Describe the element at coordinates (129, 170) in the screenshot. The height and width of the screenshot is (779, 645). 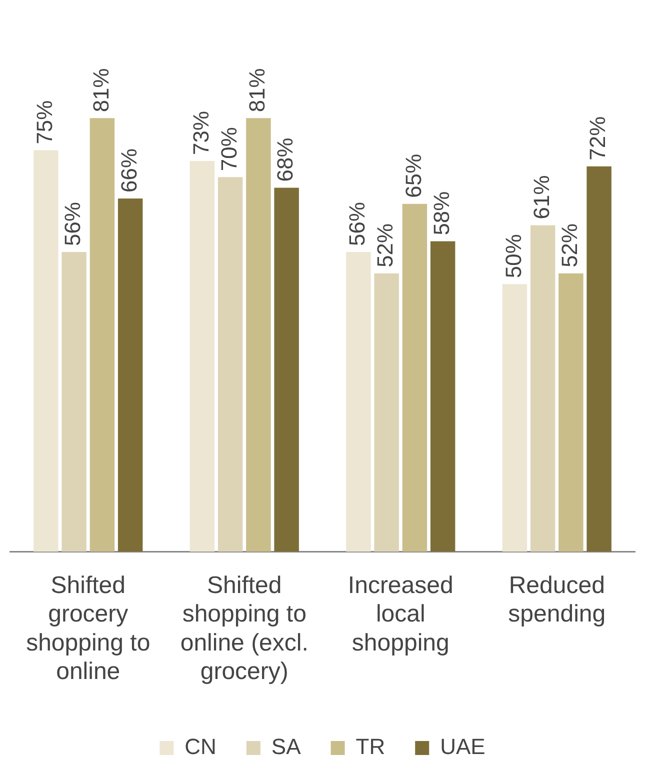
I see `data-label: 66%` at that location.